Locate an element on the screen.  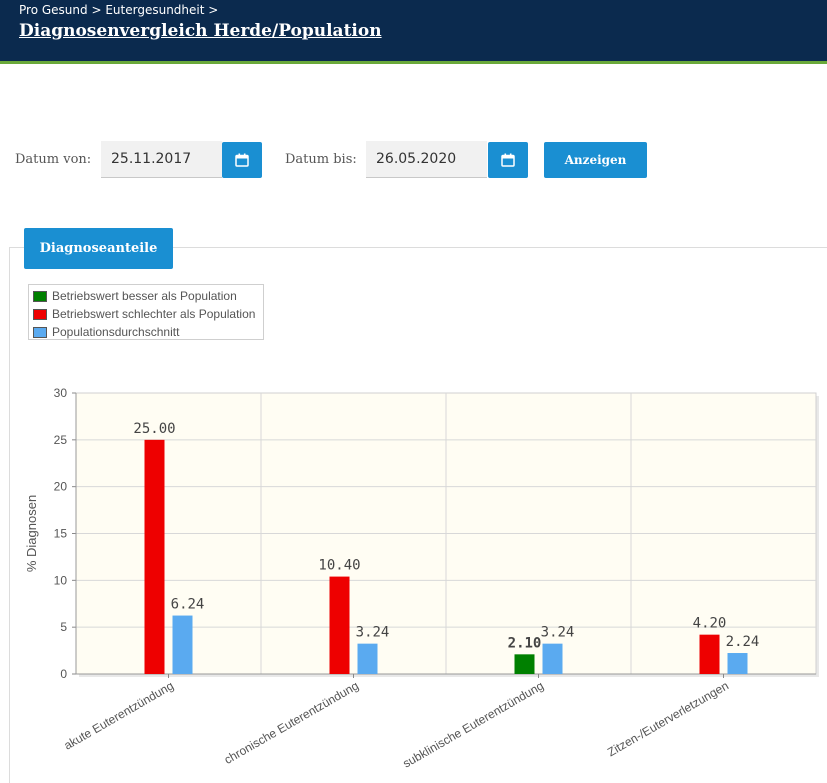
legend-label-better: Betriebswert besser als Population is located at coordinates (144, 296).